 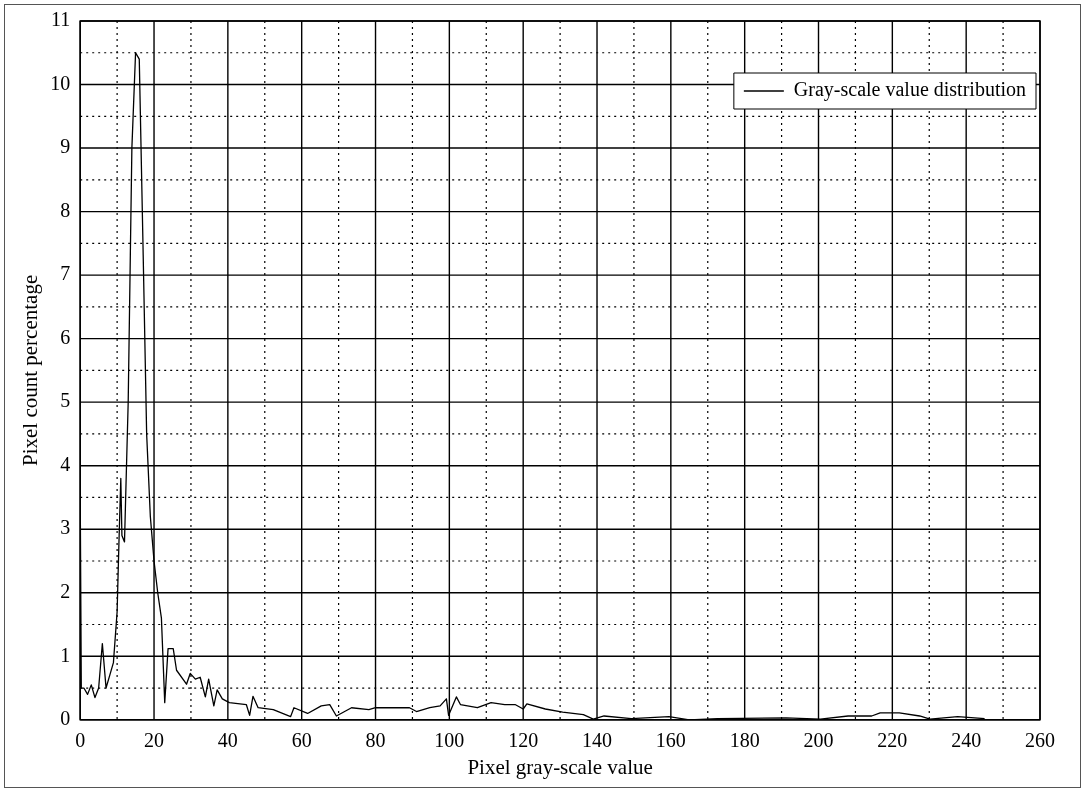 What do you see at coordinates (65, 209) in the screenshot?
I see `y-tick-label: 8` at bounding box center [65, 209].